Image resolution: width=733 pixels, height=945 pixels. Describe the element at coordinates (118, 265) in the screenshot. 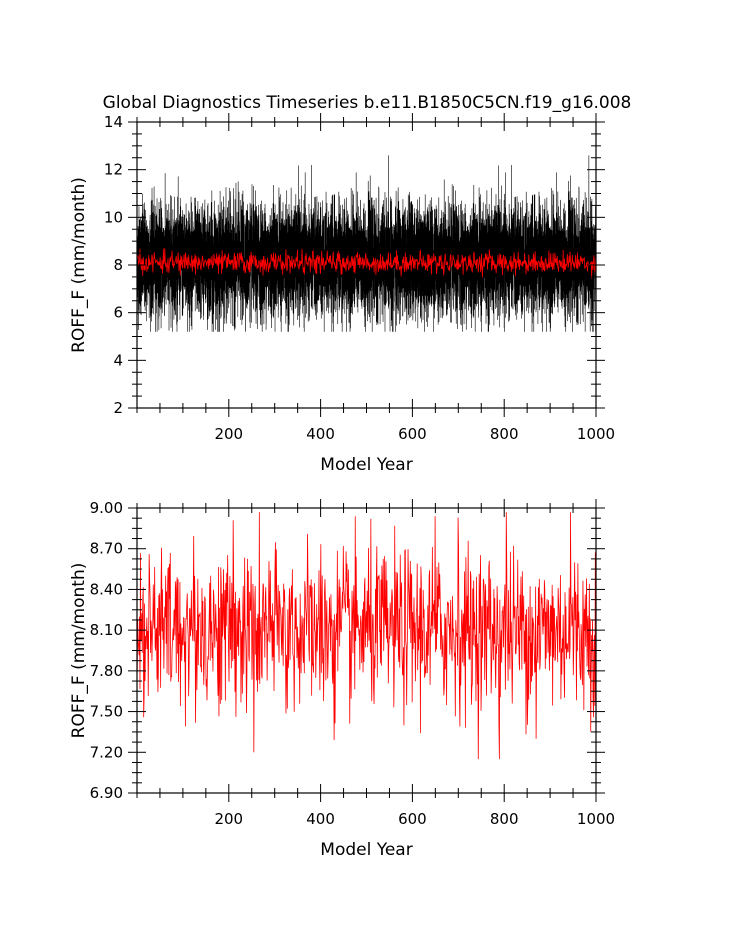

I see `y-tick-label: 8` at that location.